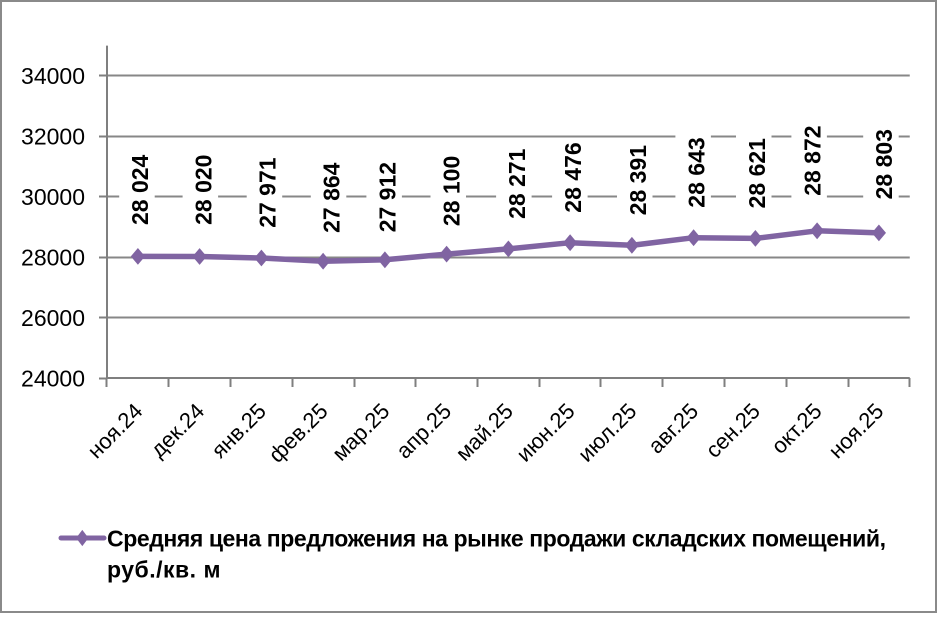 Image resolution: width=937 pixels, height=618 pixels. I want to click on svg-text: 28 391, so click(638, 180).